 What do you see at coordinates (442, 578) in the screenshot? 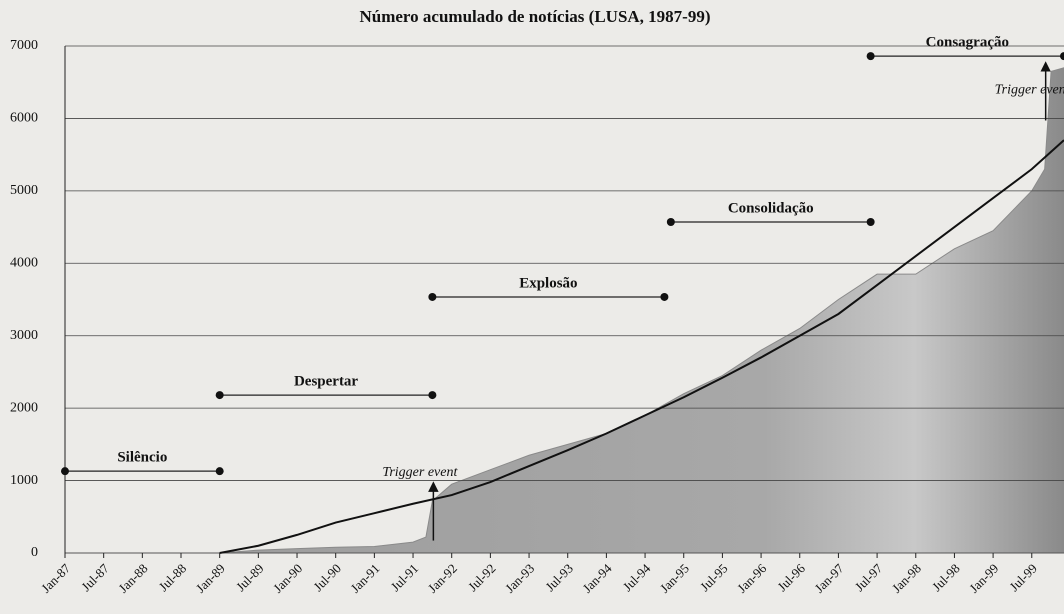
I see `x-tick-label: Jan-92` at bounding box center [442, 578].